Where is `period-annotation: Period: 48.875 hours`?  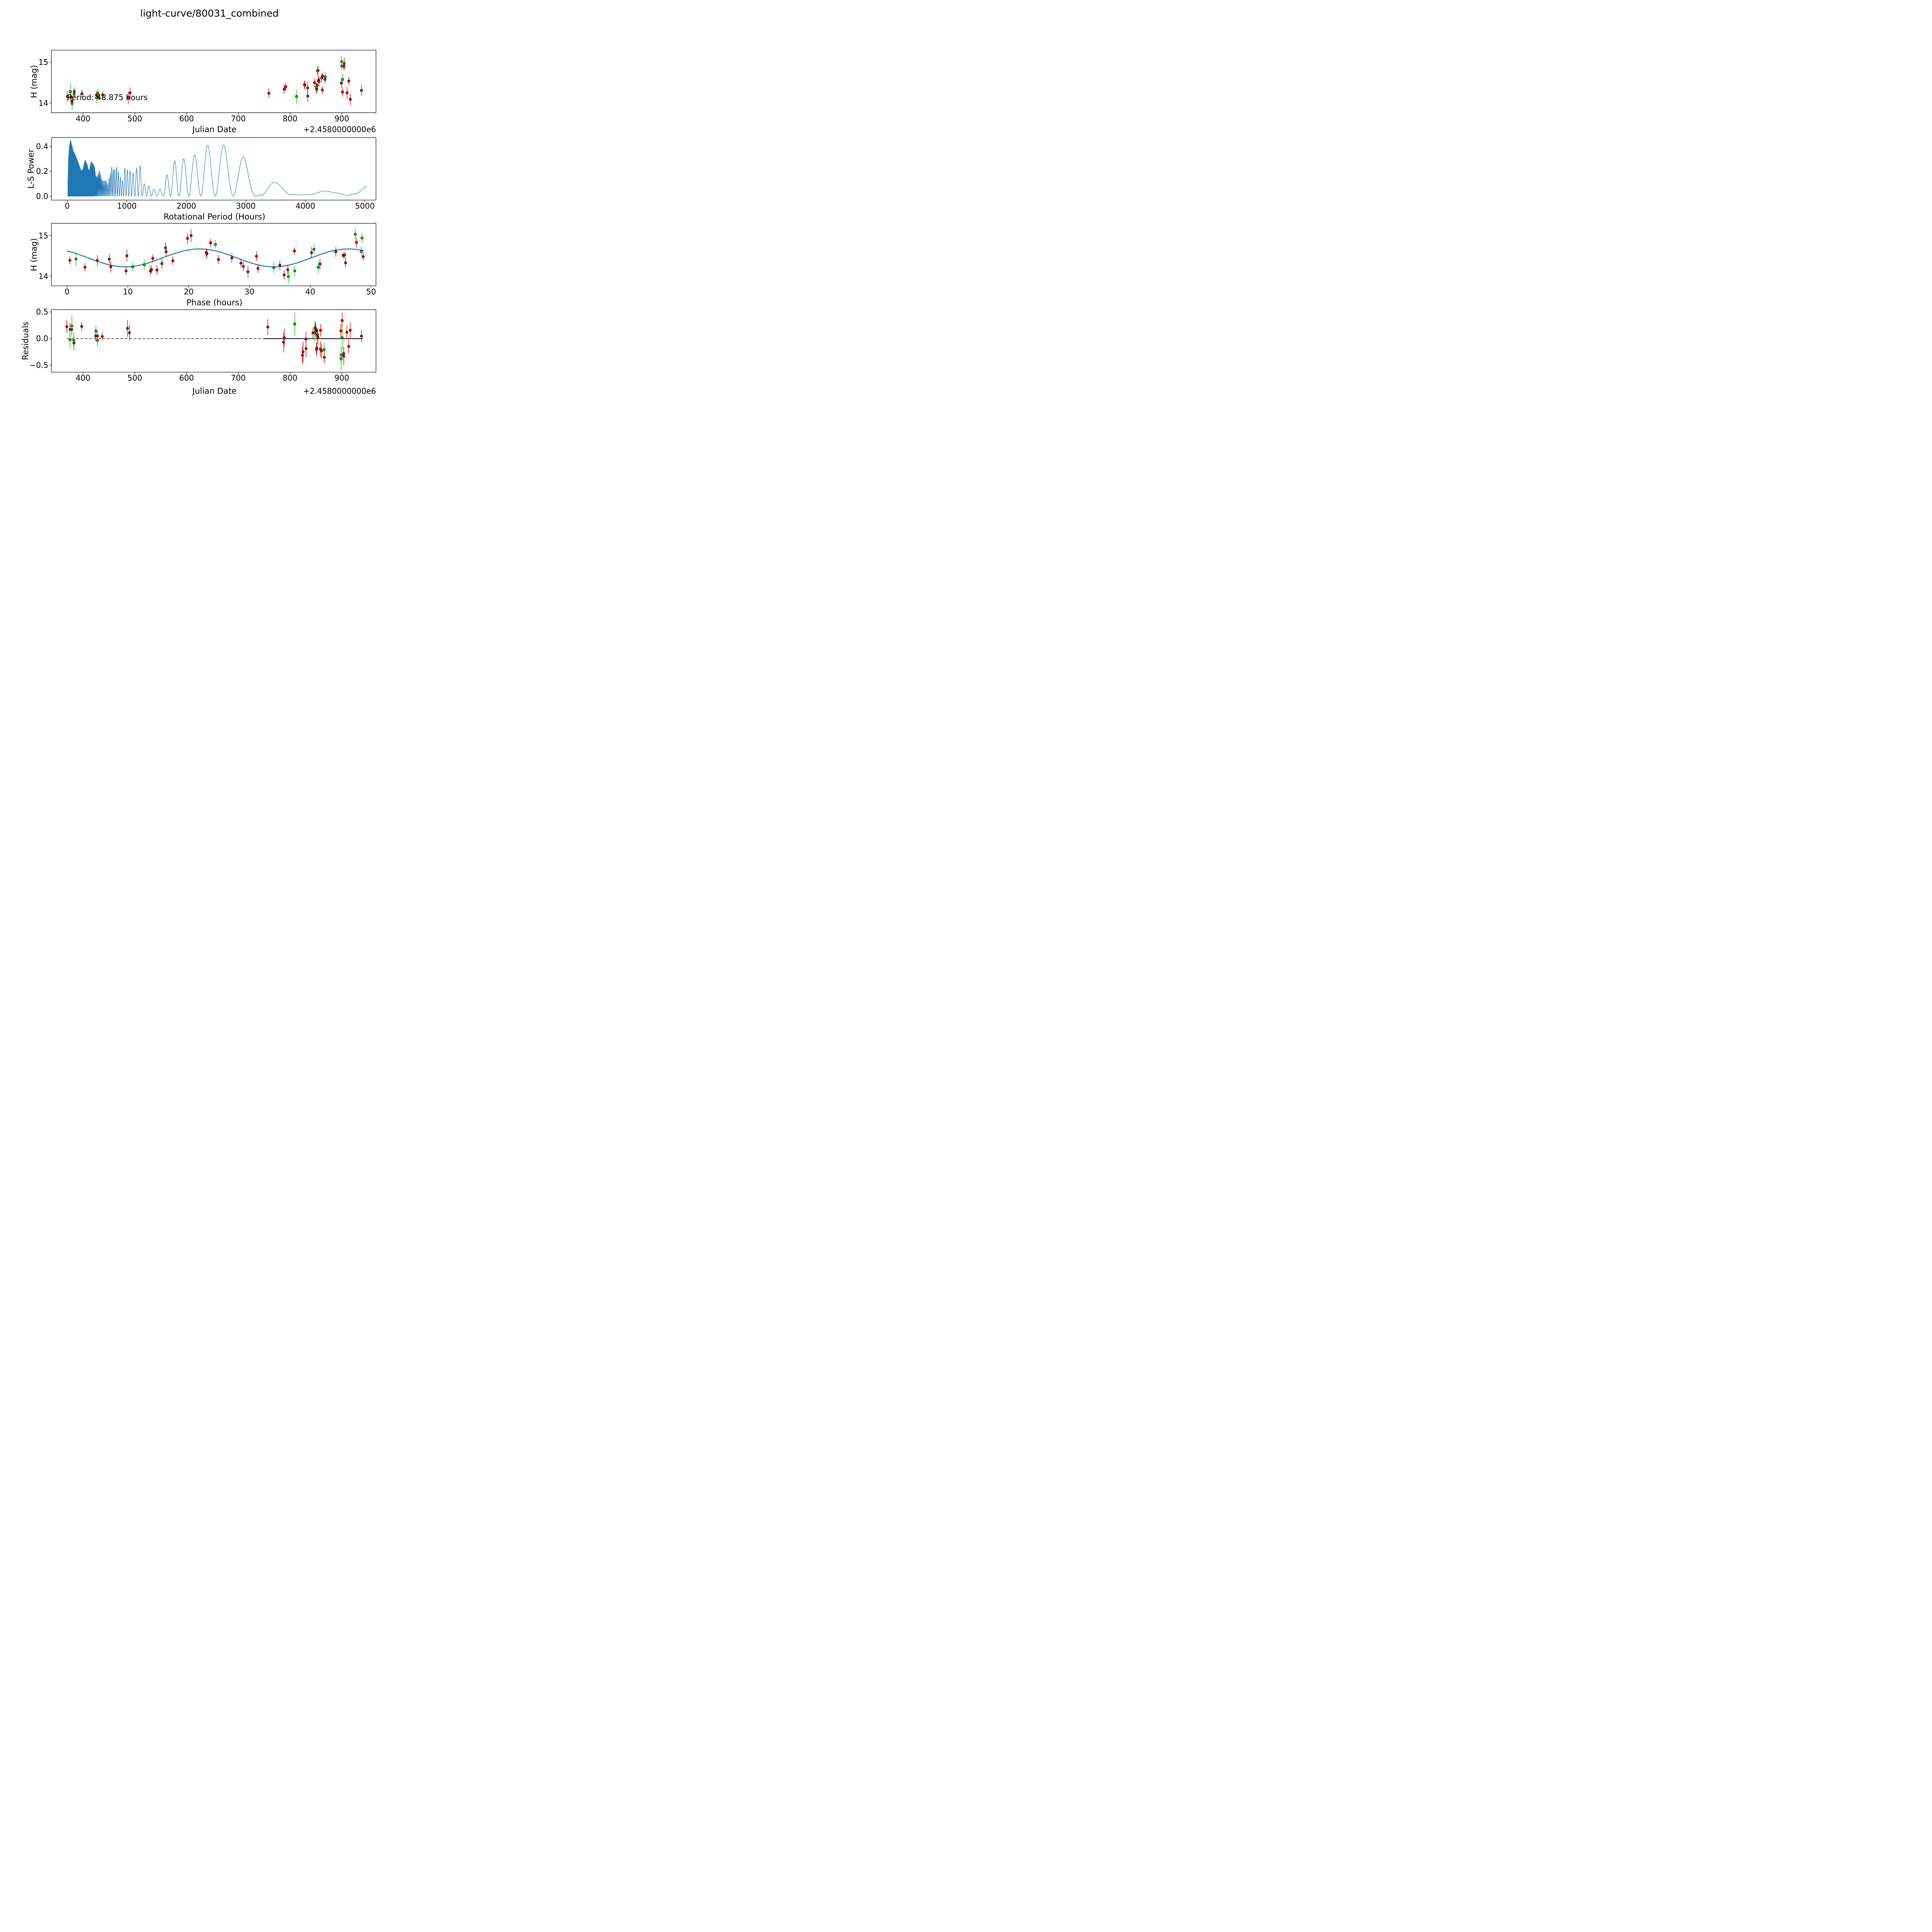
period-annotation: Period: 48.875 hours is located at coordinates (108, 98).